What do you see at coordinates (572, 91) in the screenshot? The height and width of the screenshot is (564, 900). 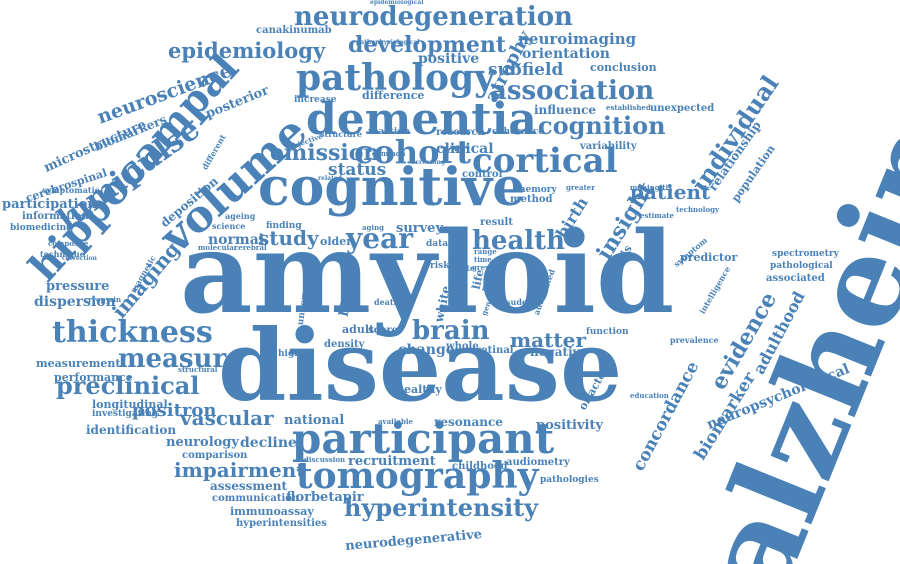 I see `word-association: association` at bounding box center [572, 91].